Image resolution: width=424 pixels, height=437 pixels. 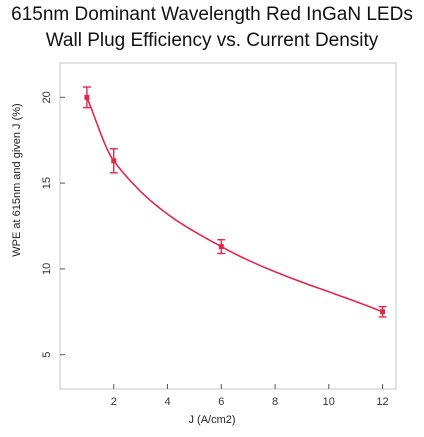 I want to click on x-tick-label-3: 8, so click(x=275, y=402).